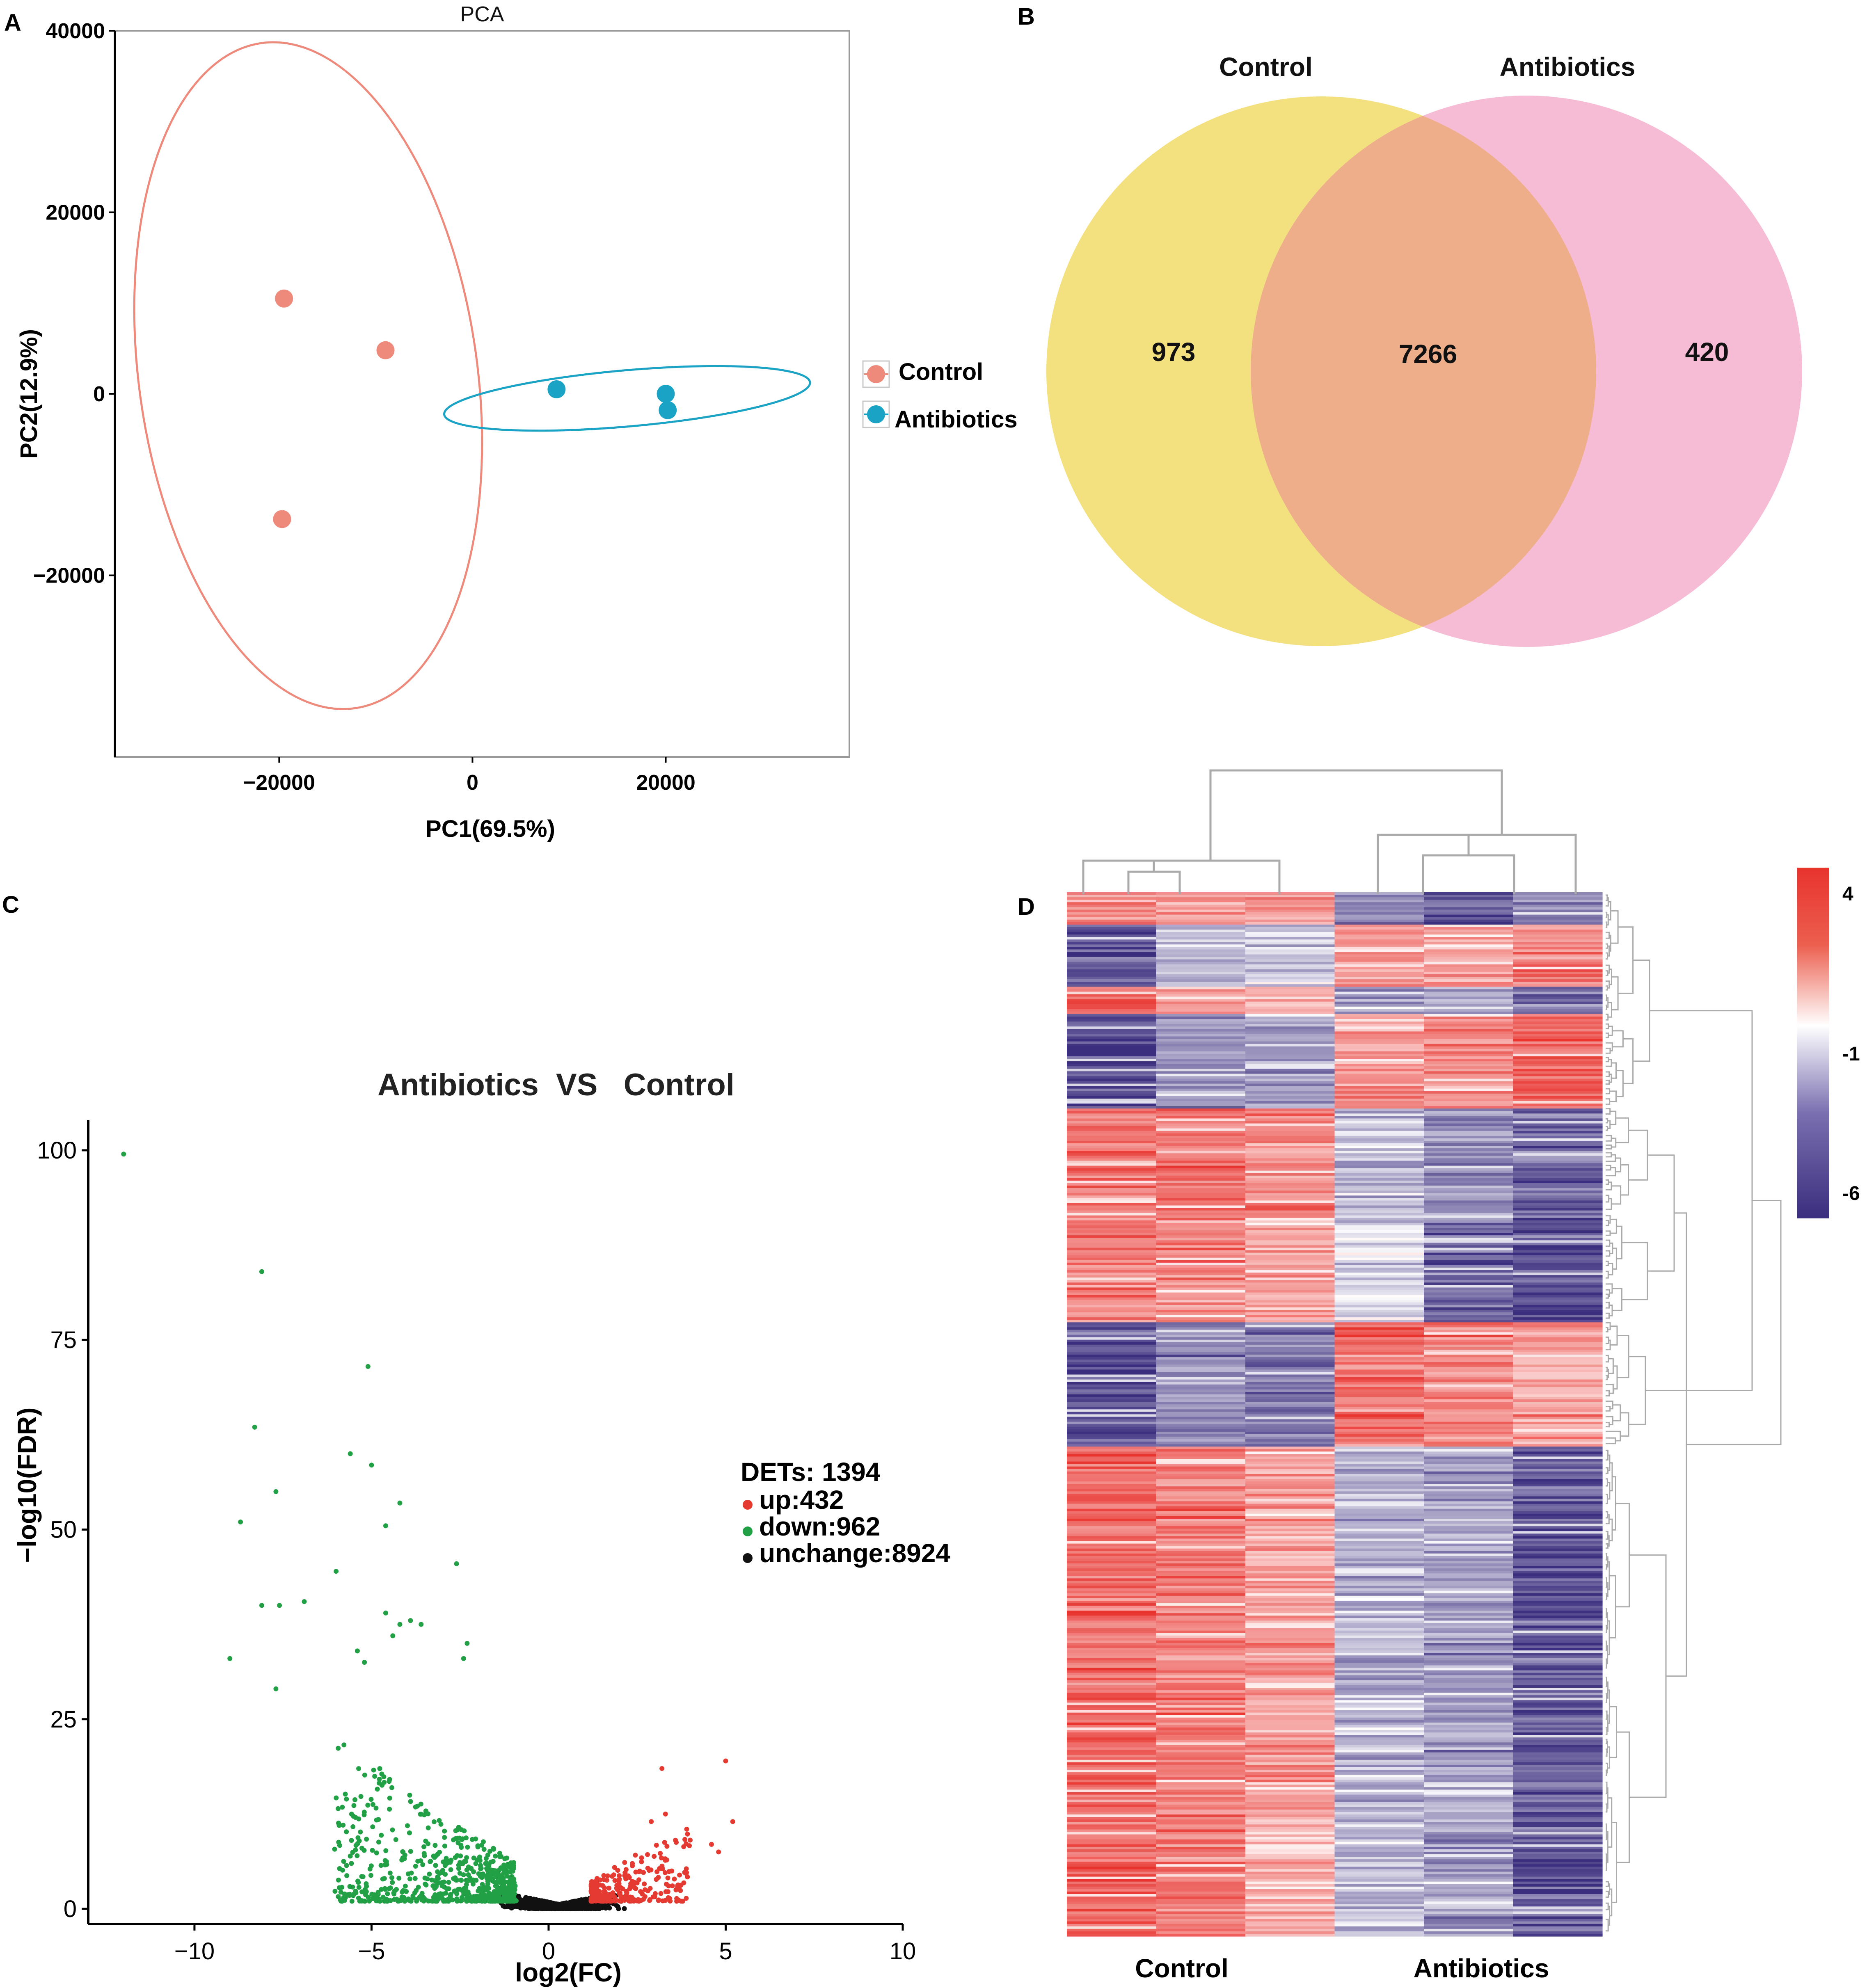  Describe the element at coordinates (525, 1909) in the screenshot. I see `volcano-point-unchange` at that location.